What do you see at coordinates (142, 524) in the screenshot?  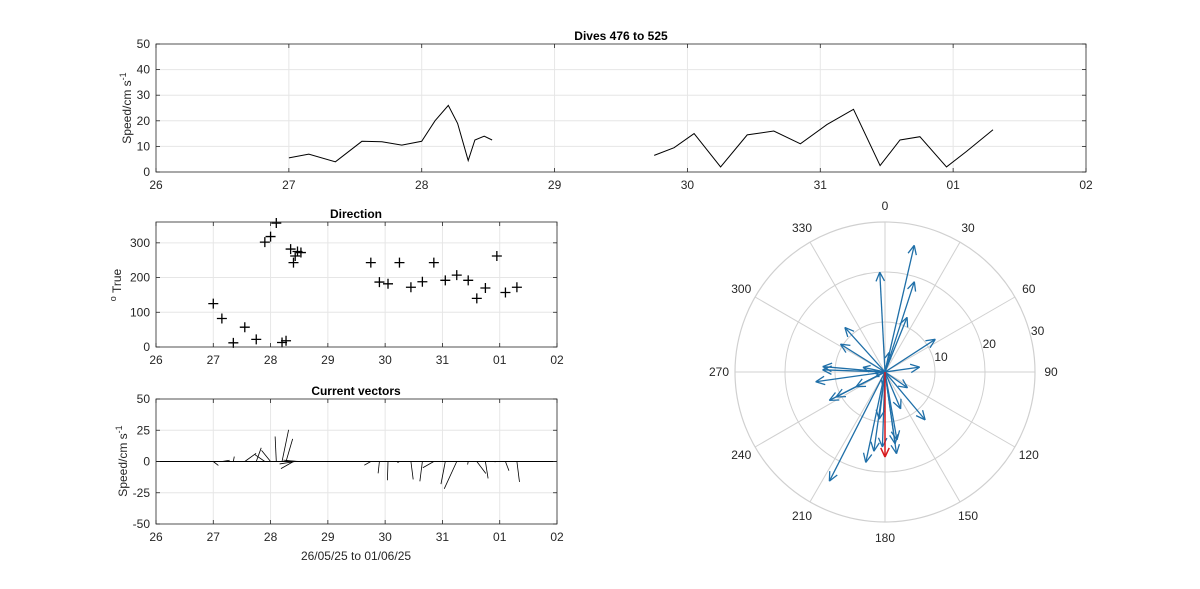 I see `vectors-ytick-label: -50` at bounding box center [142, 524].